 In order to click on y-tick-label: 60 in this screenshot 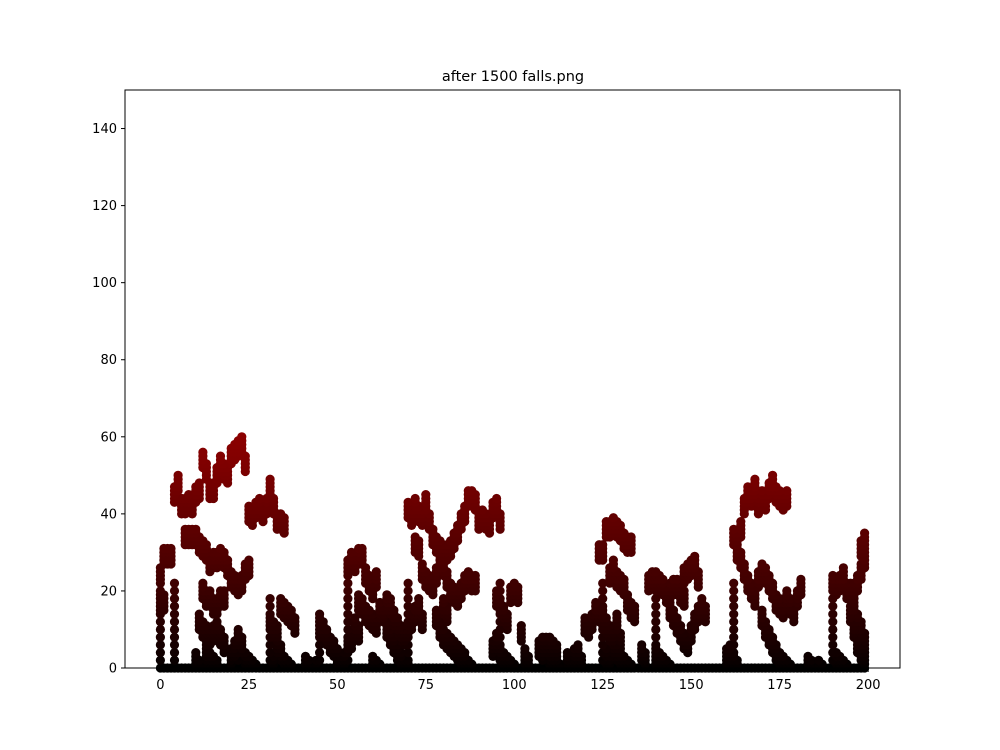, I will do `click(108, 437)`.